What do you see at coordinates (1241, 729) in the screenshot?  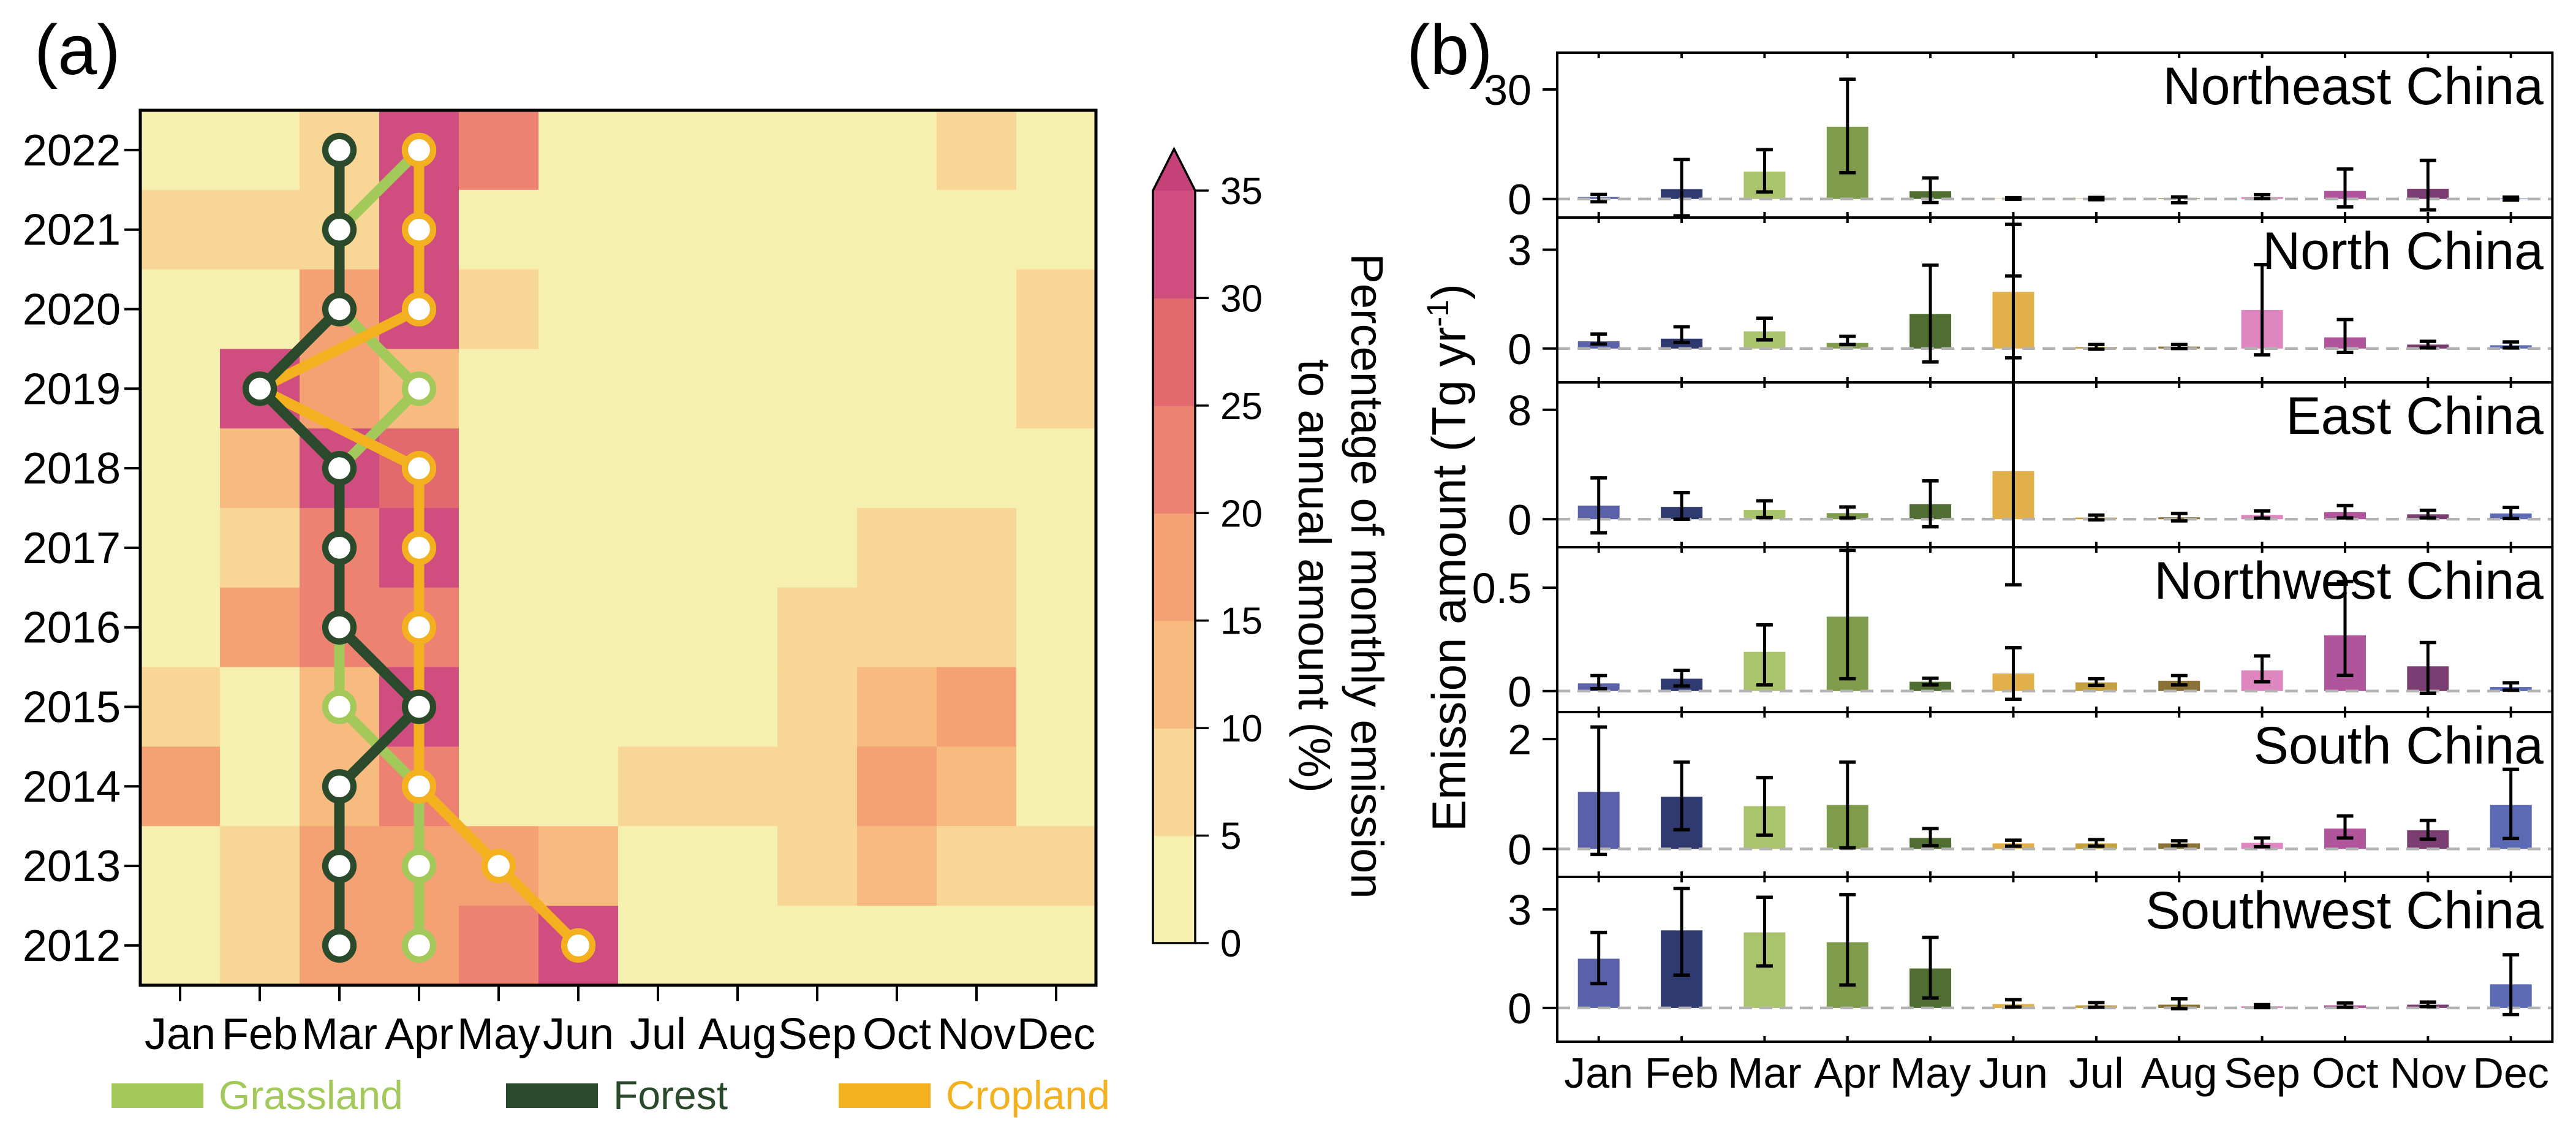 I see `svg-text: 10` at bounding box center [1241, 729].